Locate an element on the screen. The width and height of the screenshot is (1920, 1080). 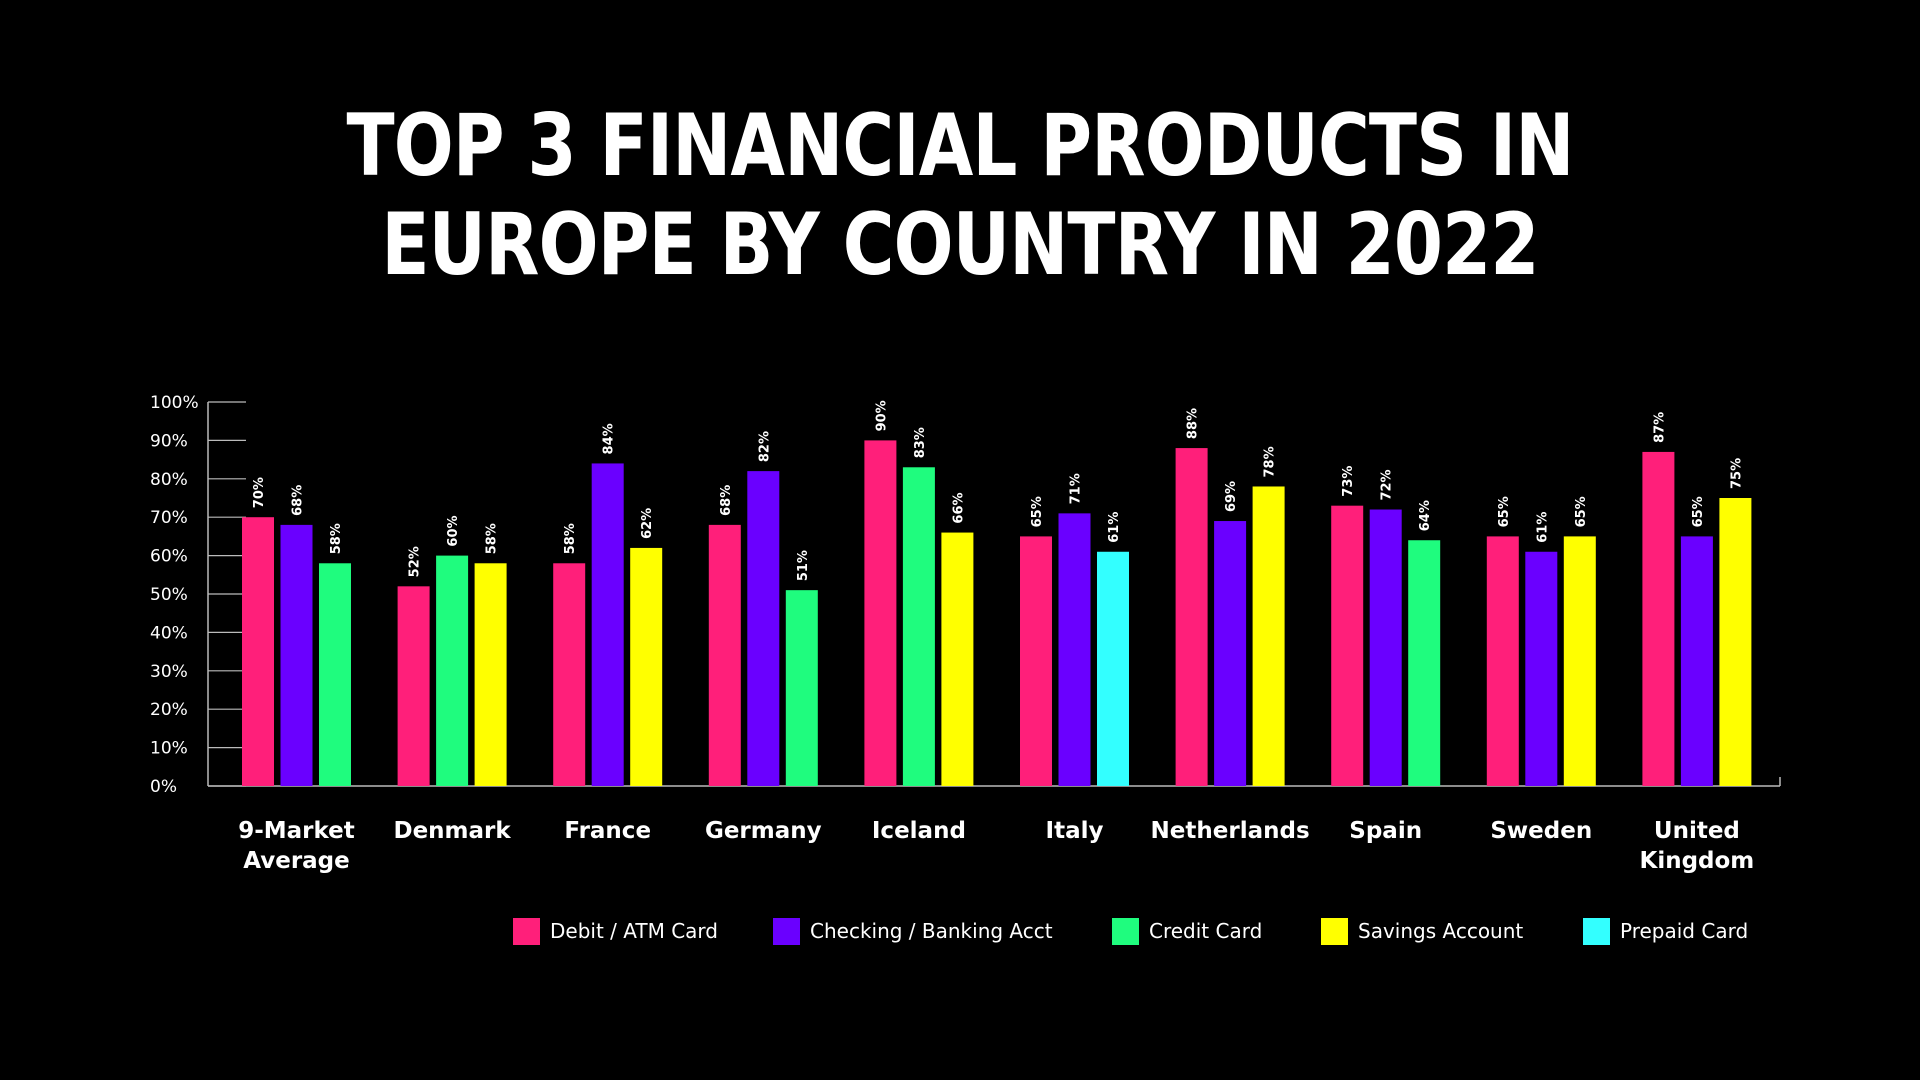
x-category-label: Iceland is located at coordinates (919, 831).